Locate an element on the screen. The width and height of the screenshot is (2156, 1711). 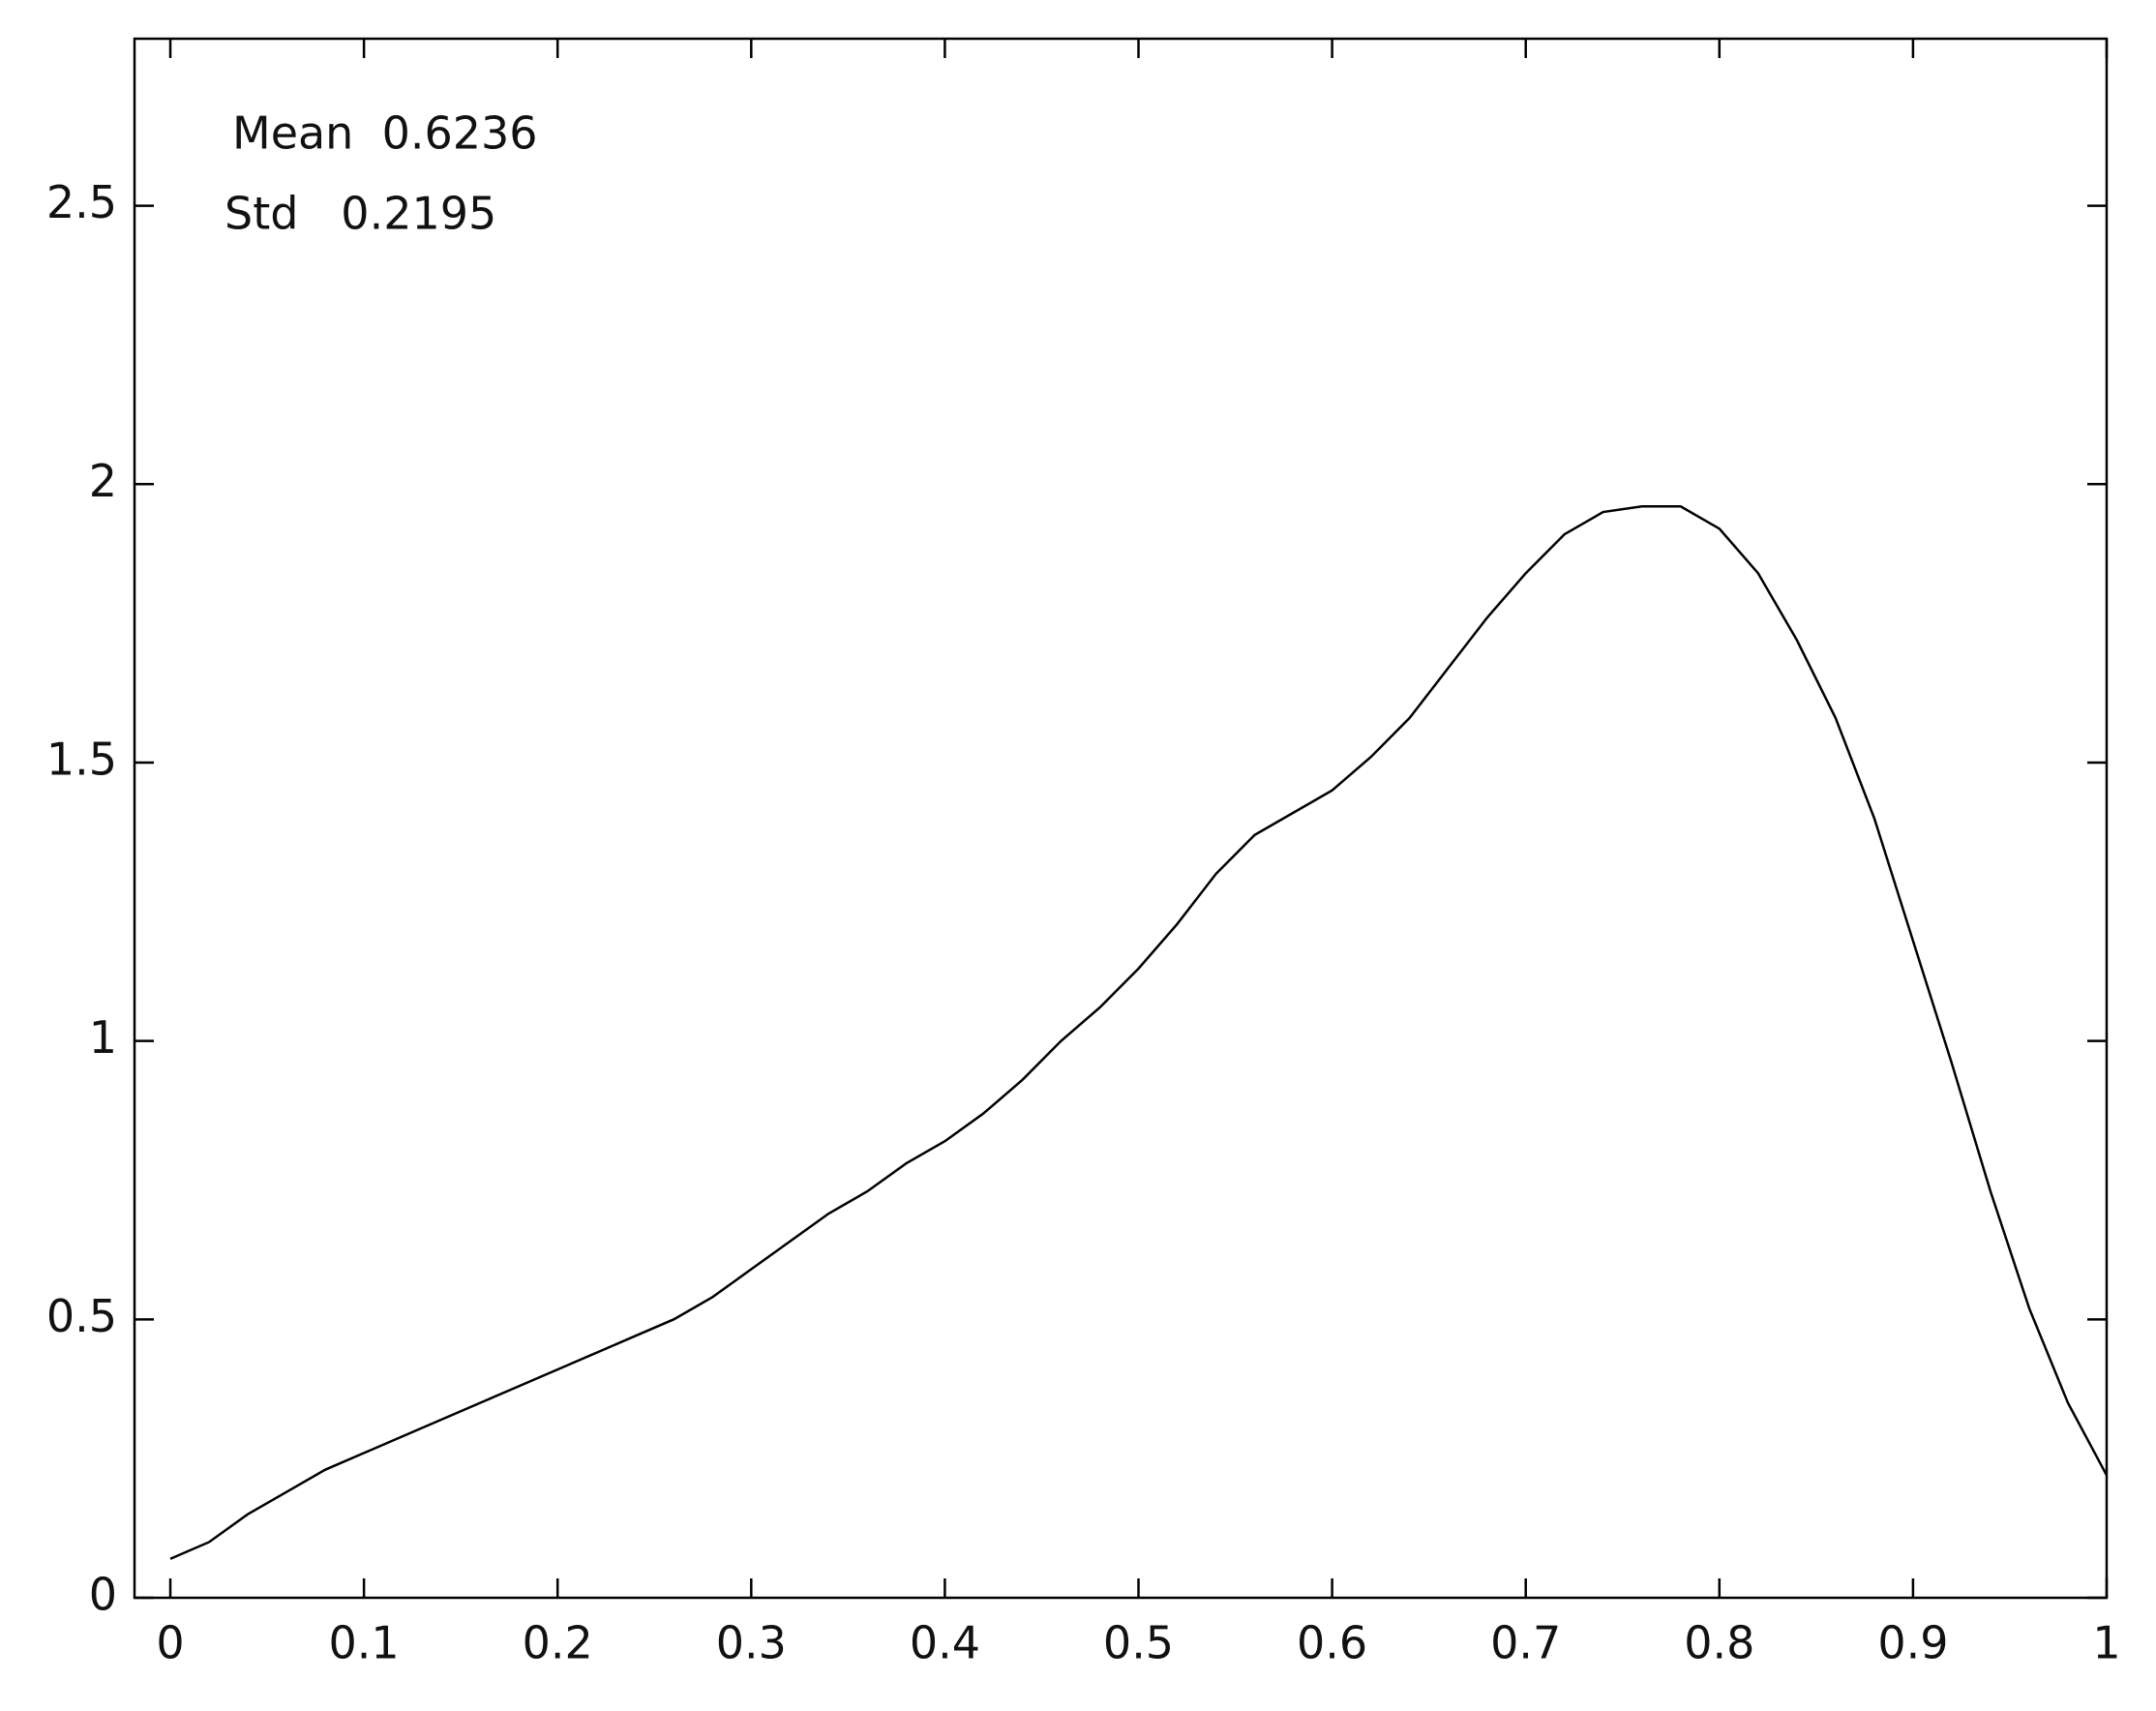
x-tick-label: 0.2 is located at coordinates (558, 1643).